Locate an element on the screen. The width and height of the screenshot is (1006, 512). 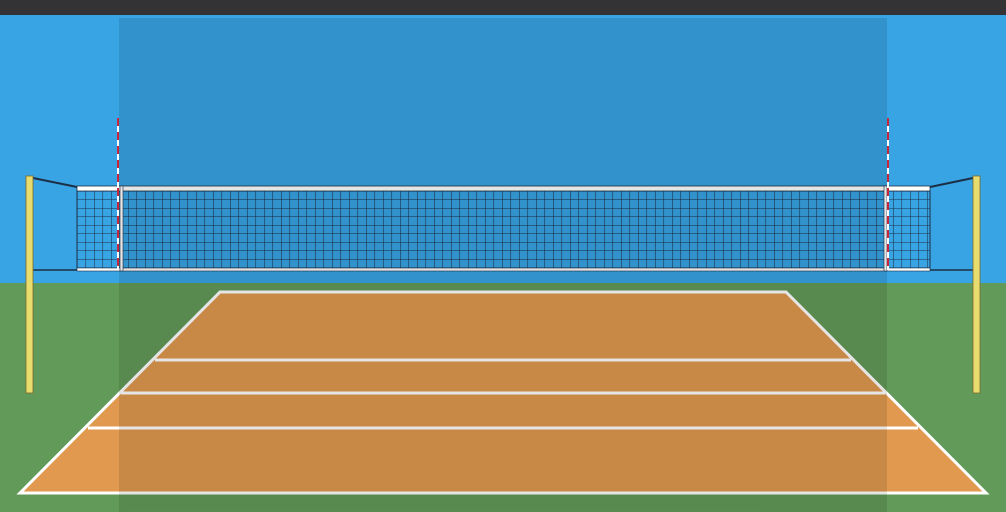
side-band is located at coordinates (121, 228).